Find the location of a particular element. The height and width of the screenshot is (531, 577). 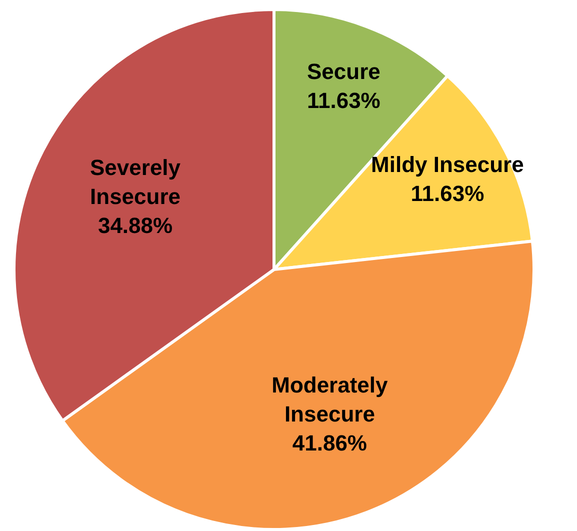

data-label: 41.86% is located at coordinates (330, 443).